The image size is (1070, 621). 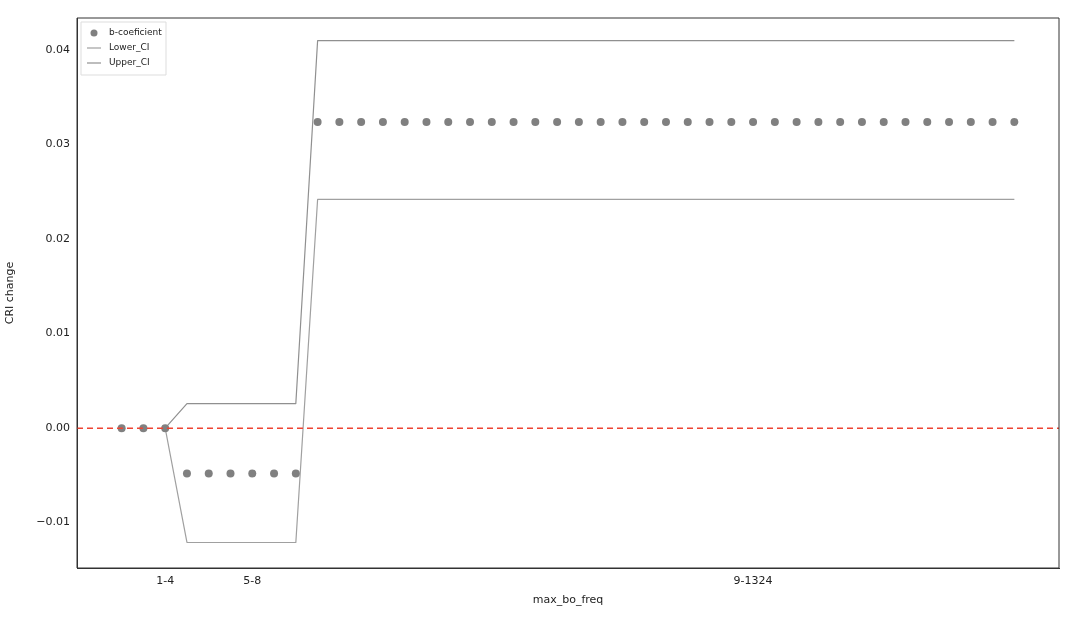 I want to click on y-tick-label: 0.02, so click(x=57, y=238).